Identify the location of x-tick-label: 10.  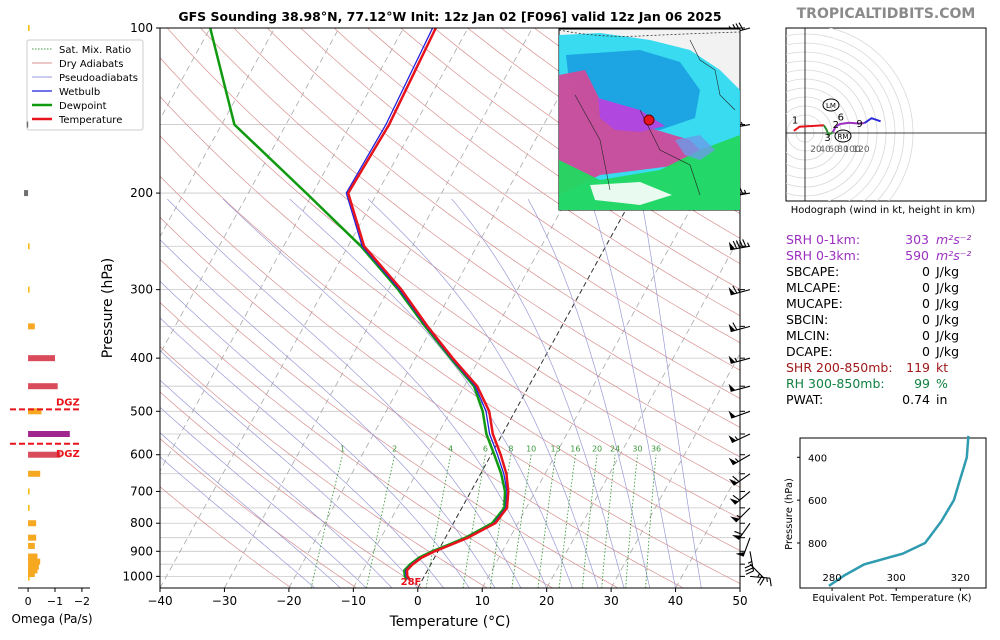
(482, 601).